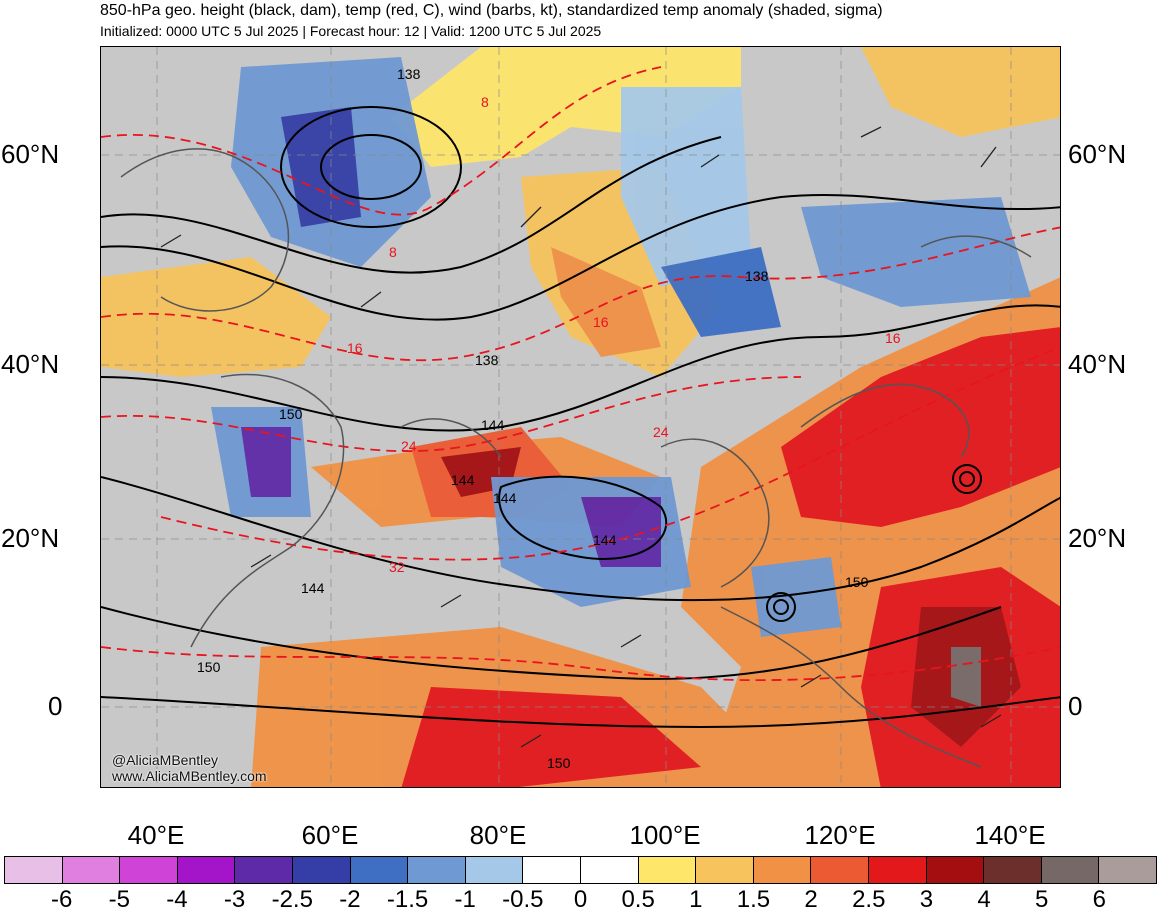  Describe the element at coordinates (292, 899) in the screenshot. I see `colorbar-tick-label: -2.5` at that location.